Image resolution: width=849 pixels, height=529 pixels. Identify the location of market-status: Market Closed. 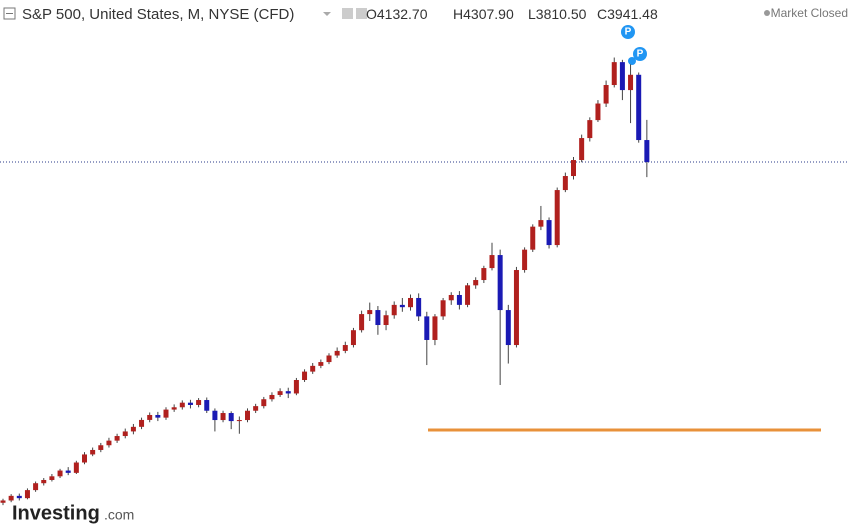
(809, 13).